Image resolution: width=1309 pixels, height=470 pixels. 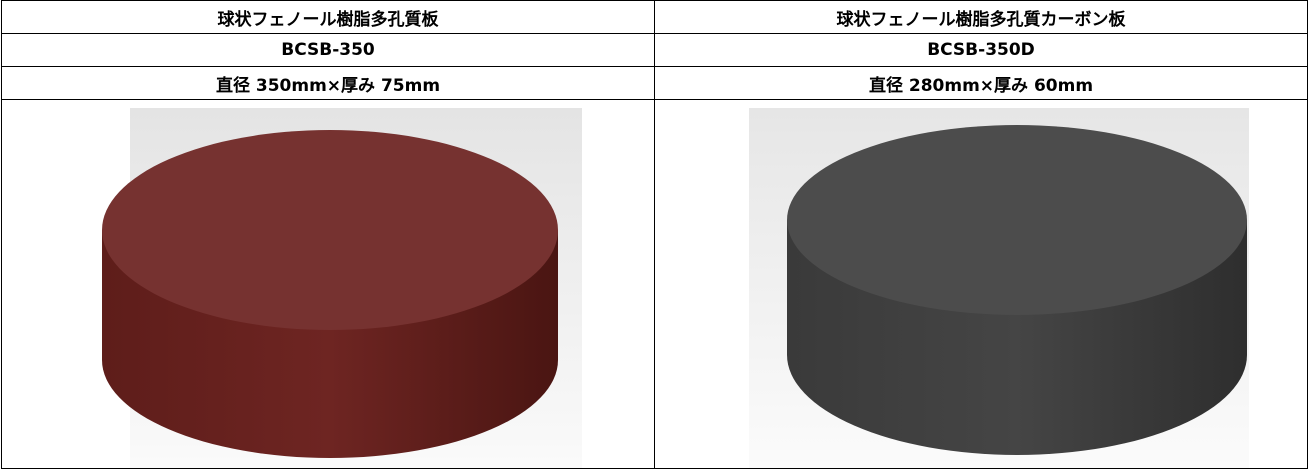 What do you see at coordinates (981, 83) in the screenshot?
I see `cell: 直径 280mm×厚み 60mm` at bounding box center [981, 83].